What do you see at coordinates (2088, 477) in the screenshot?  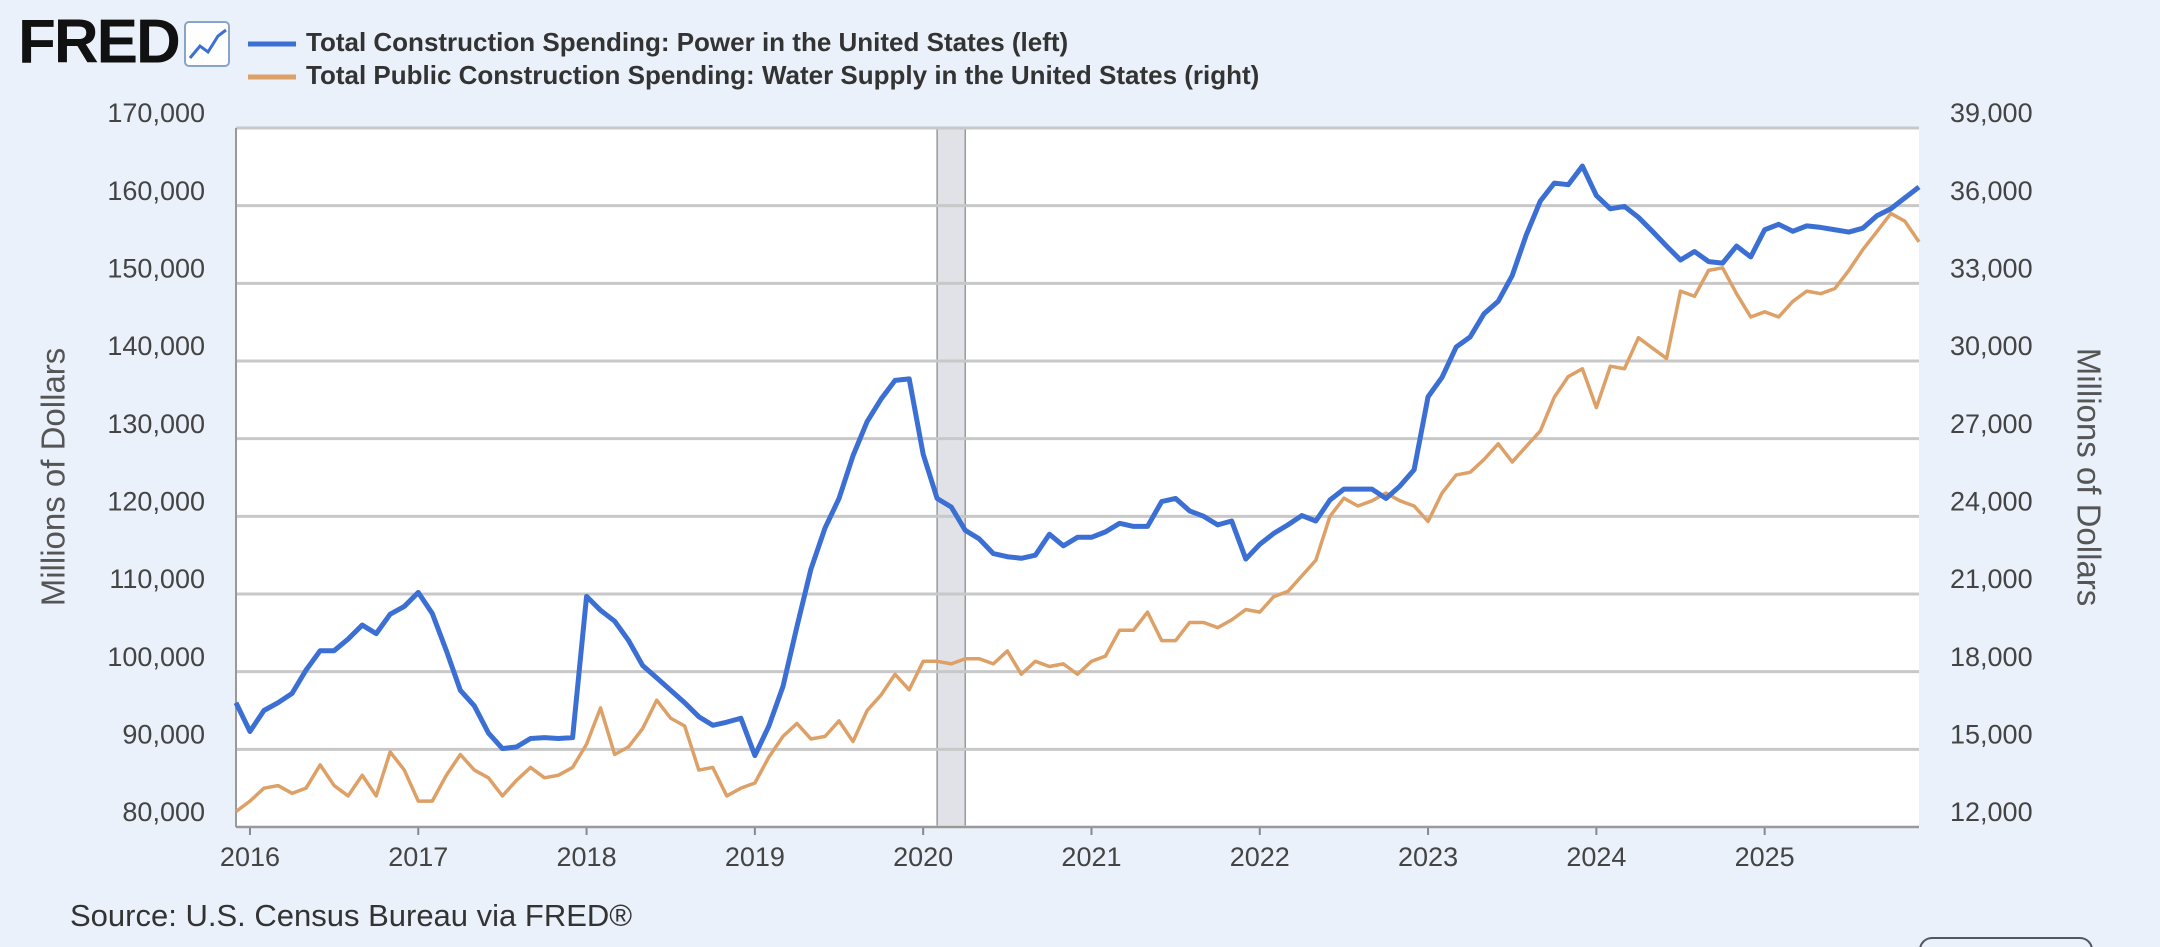 I see `y2-axis-title: Millions of Dollars` at bounding box center [2088, 477].